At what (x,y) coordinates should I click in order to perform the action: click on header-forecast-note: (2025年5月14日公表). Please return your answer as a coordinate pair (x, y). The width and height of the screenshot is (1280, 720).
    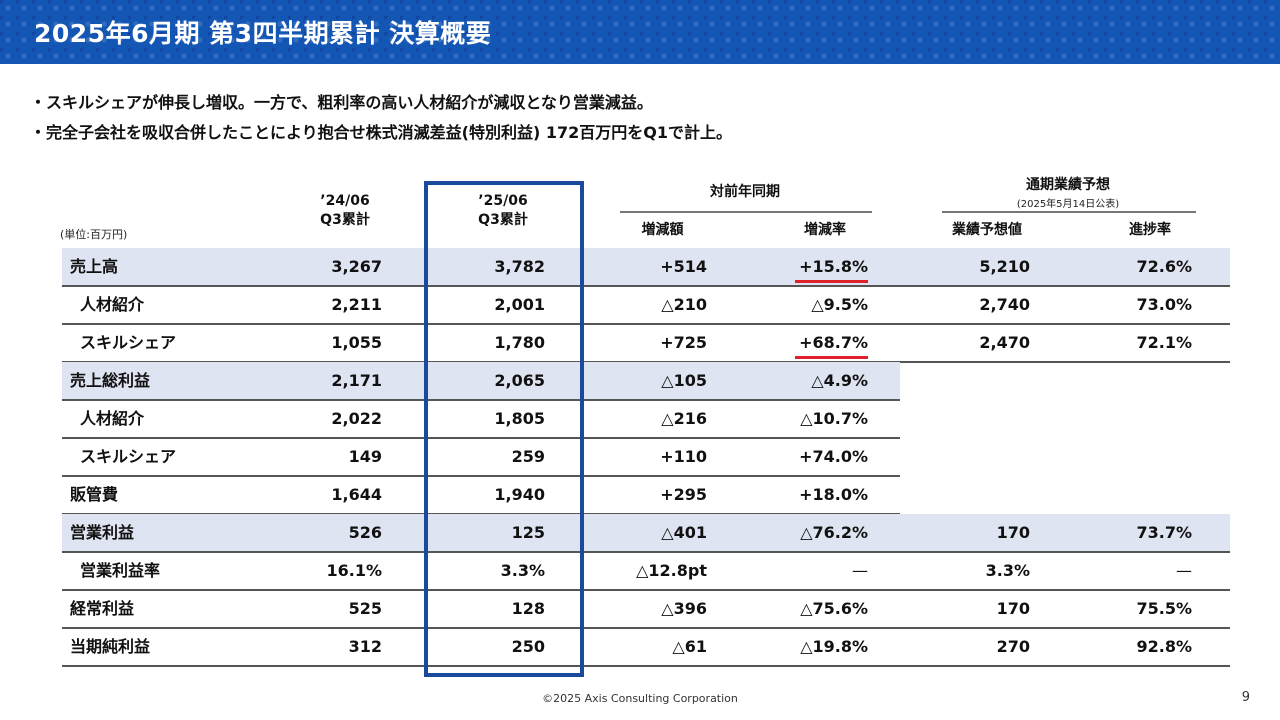
    Looking at the image, I should click on (1068, 204).